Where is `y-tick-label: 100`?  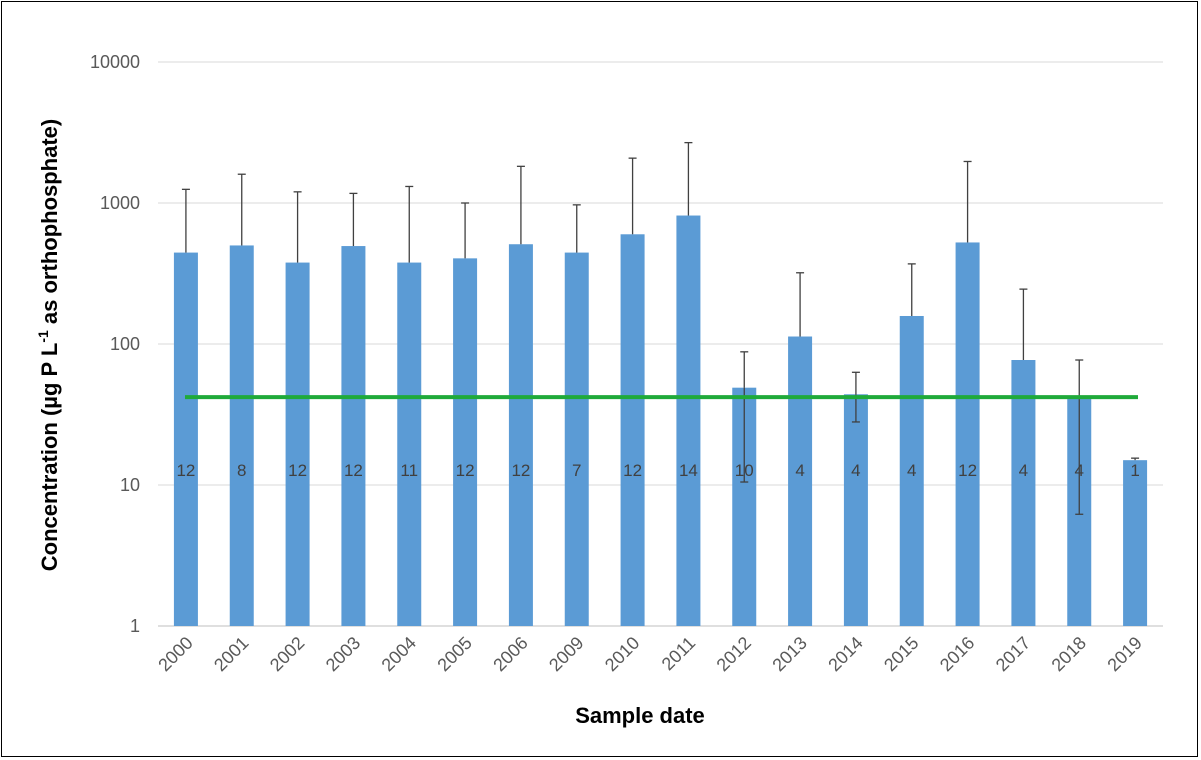 y-tick-label: 100 is located at coordinates (125, 344).